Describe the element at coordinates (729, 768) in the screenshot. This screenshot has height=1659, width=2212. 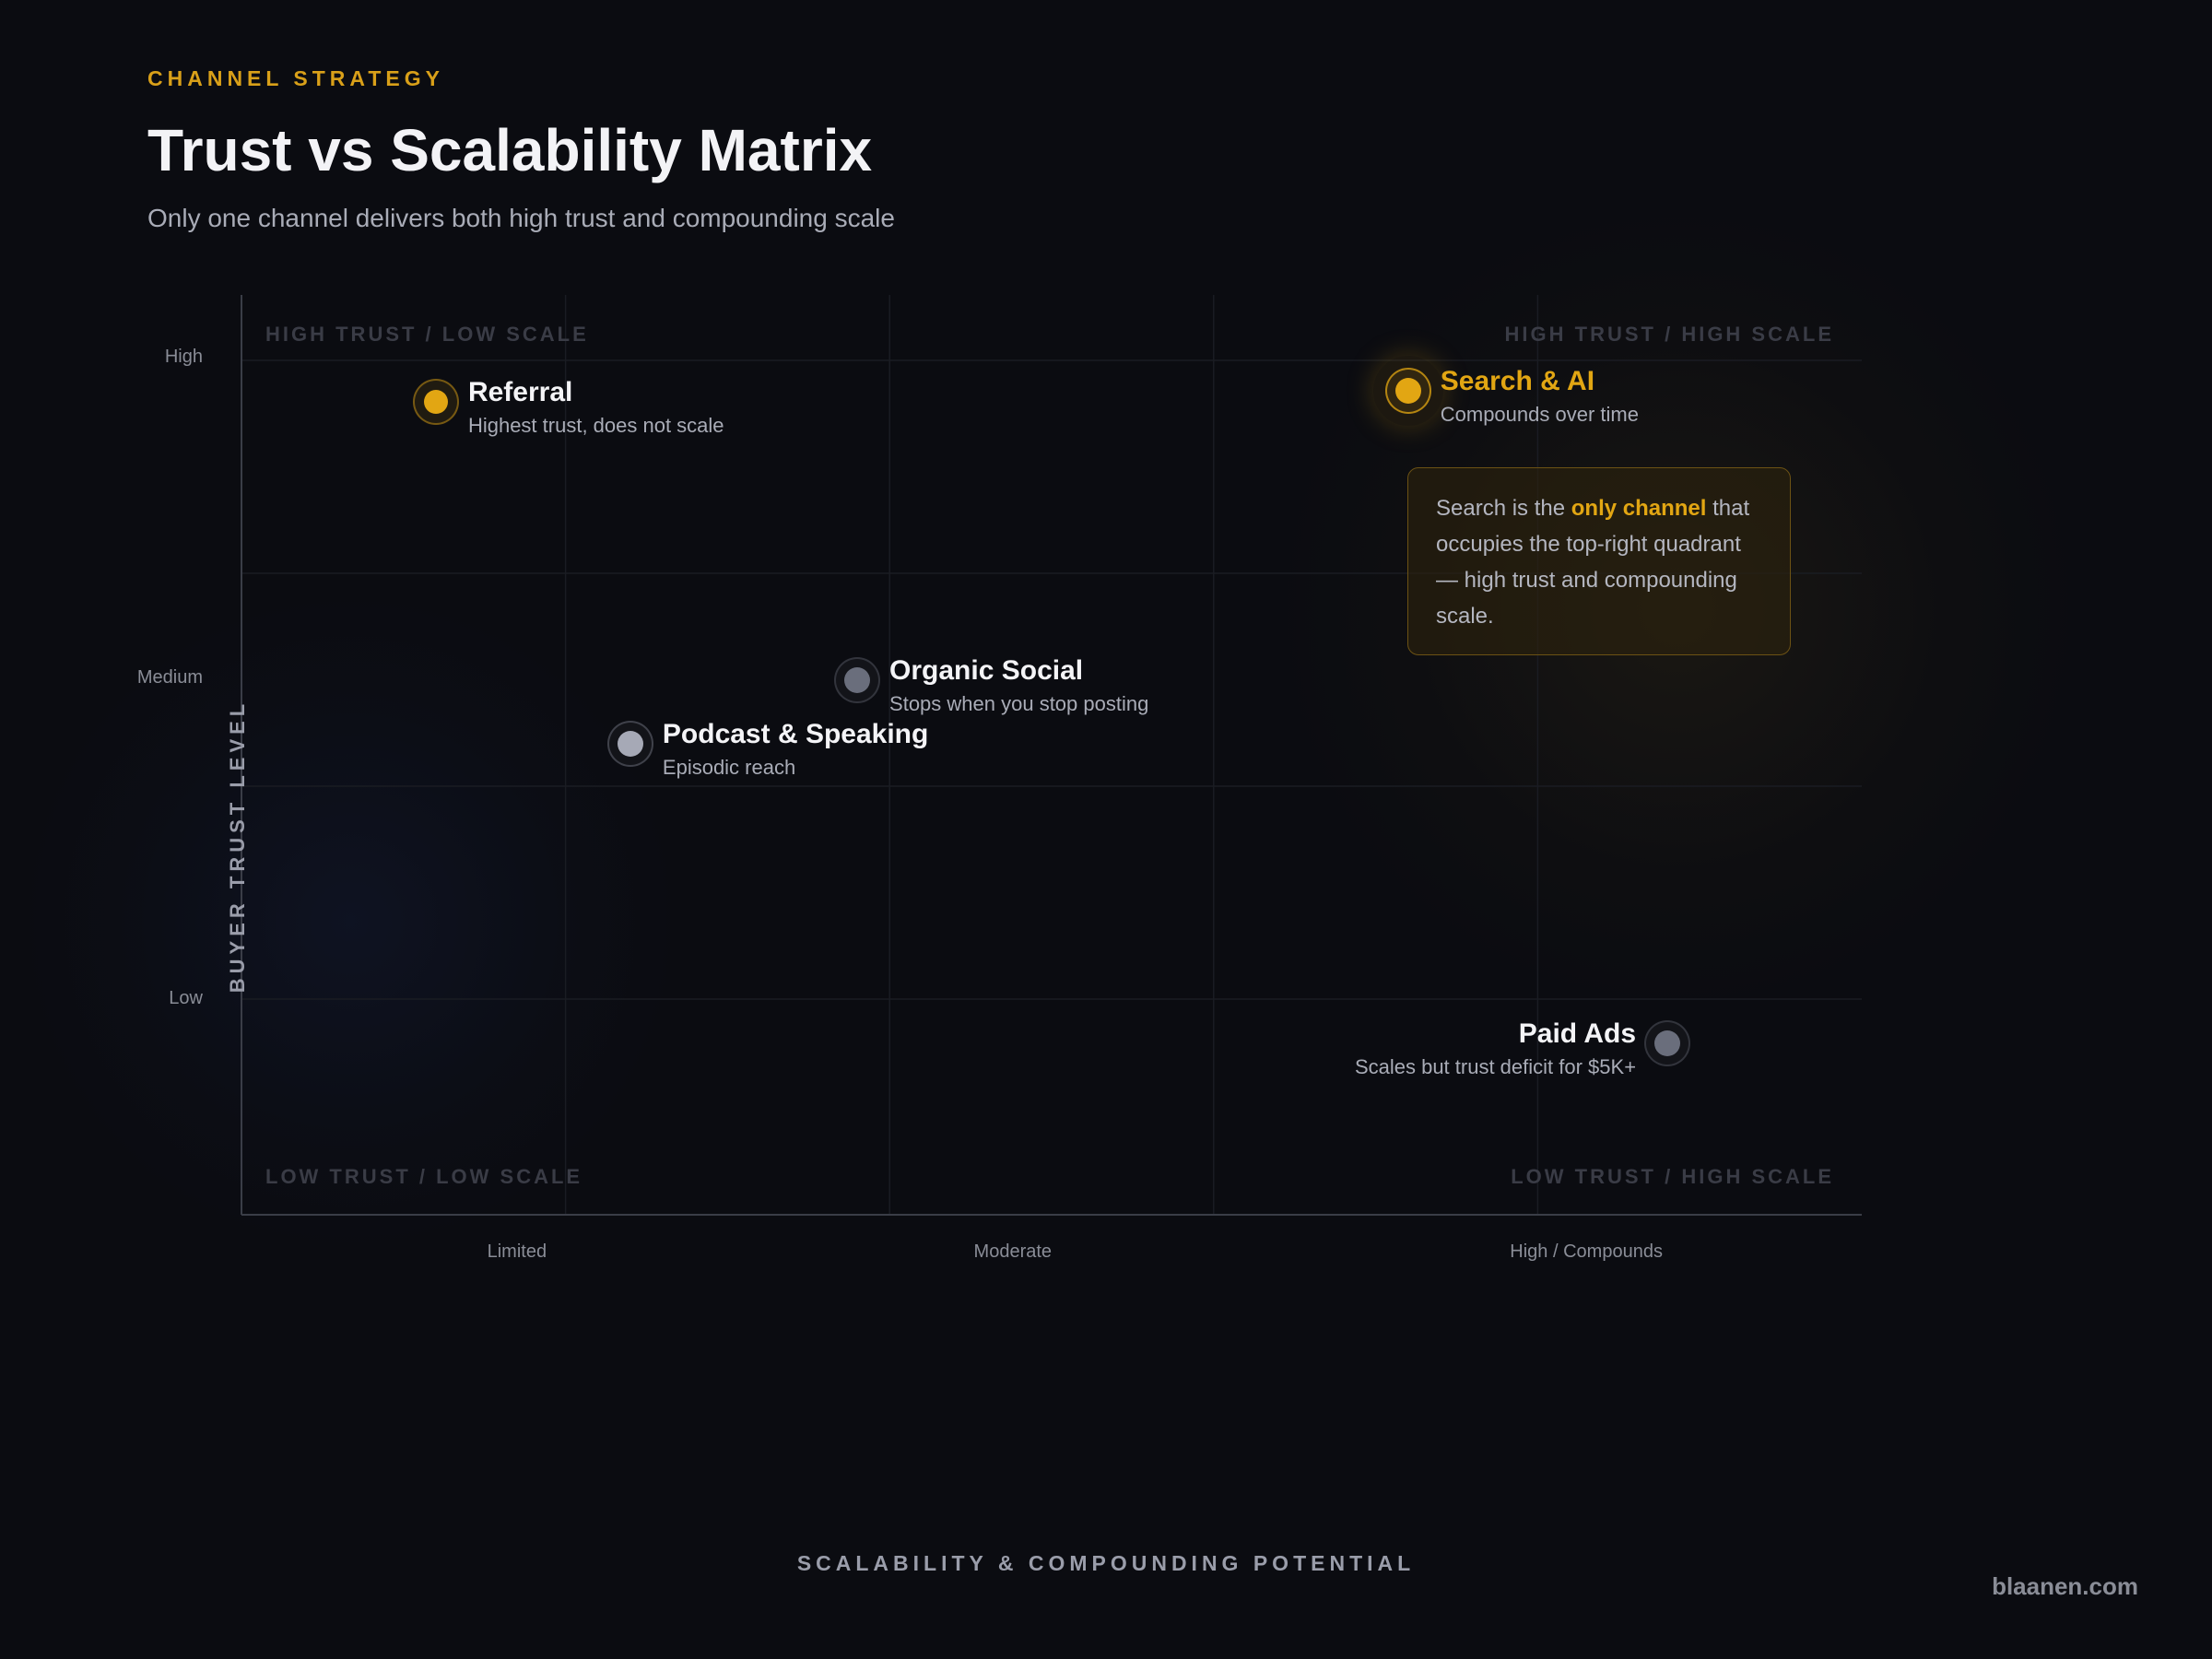
I see `point-description: Episodic reach` at that location.